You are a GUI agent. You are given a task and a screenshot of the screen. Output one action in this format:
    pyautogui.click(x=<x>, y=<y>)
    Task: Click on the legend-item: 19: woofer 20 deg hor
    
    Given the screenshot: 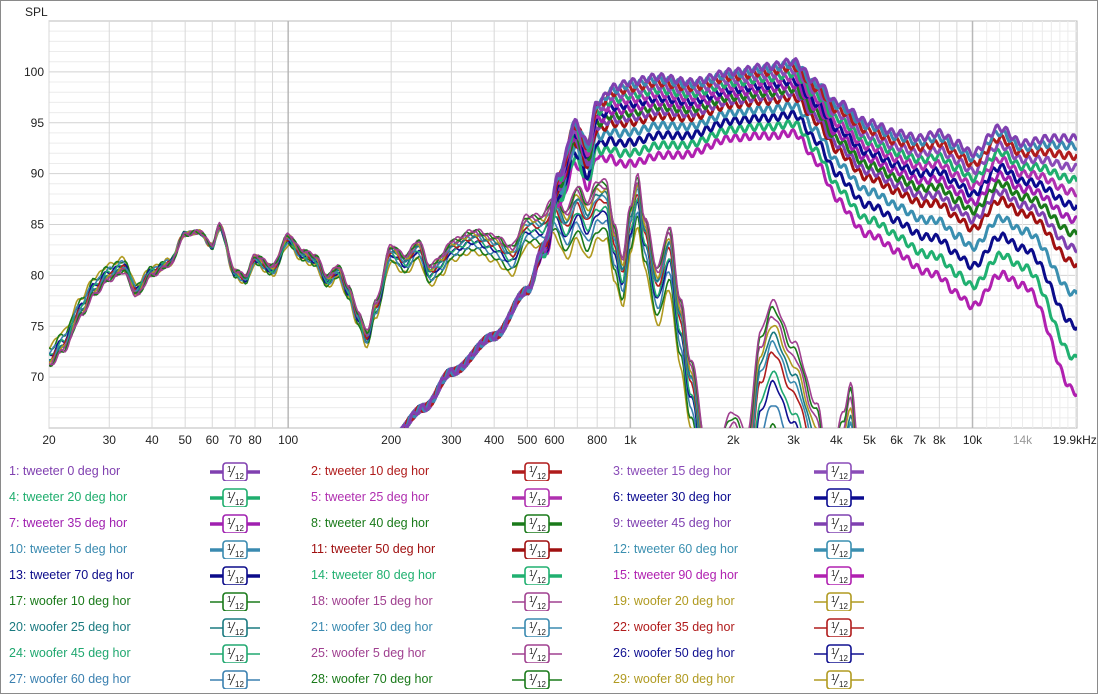 What is the action you would take?
    pyautogui.click(x=674, y=601)
    